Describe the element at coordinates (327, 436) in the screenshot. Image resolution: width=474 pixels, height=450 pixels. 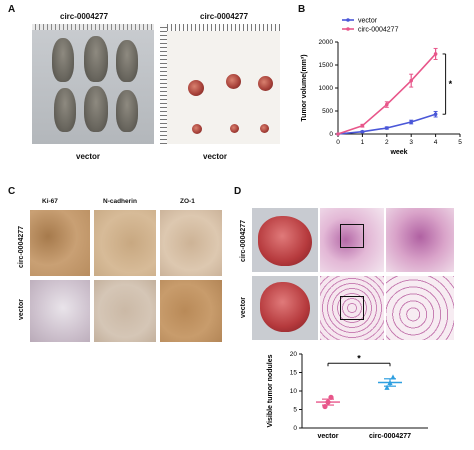
I see `x-category-label: vector` at that location.